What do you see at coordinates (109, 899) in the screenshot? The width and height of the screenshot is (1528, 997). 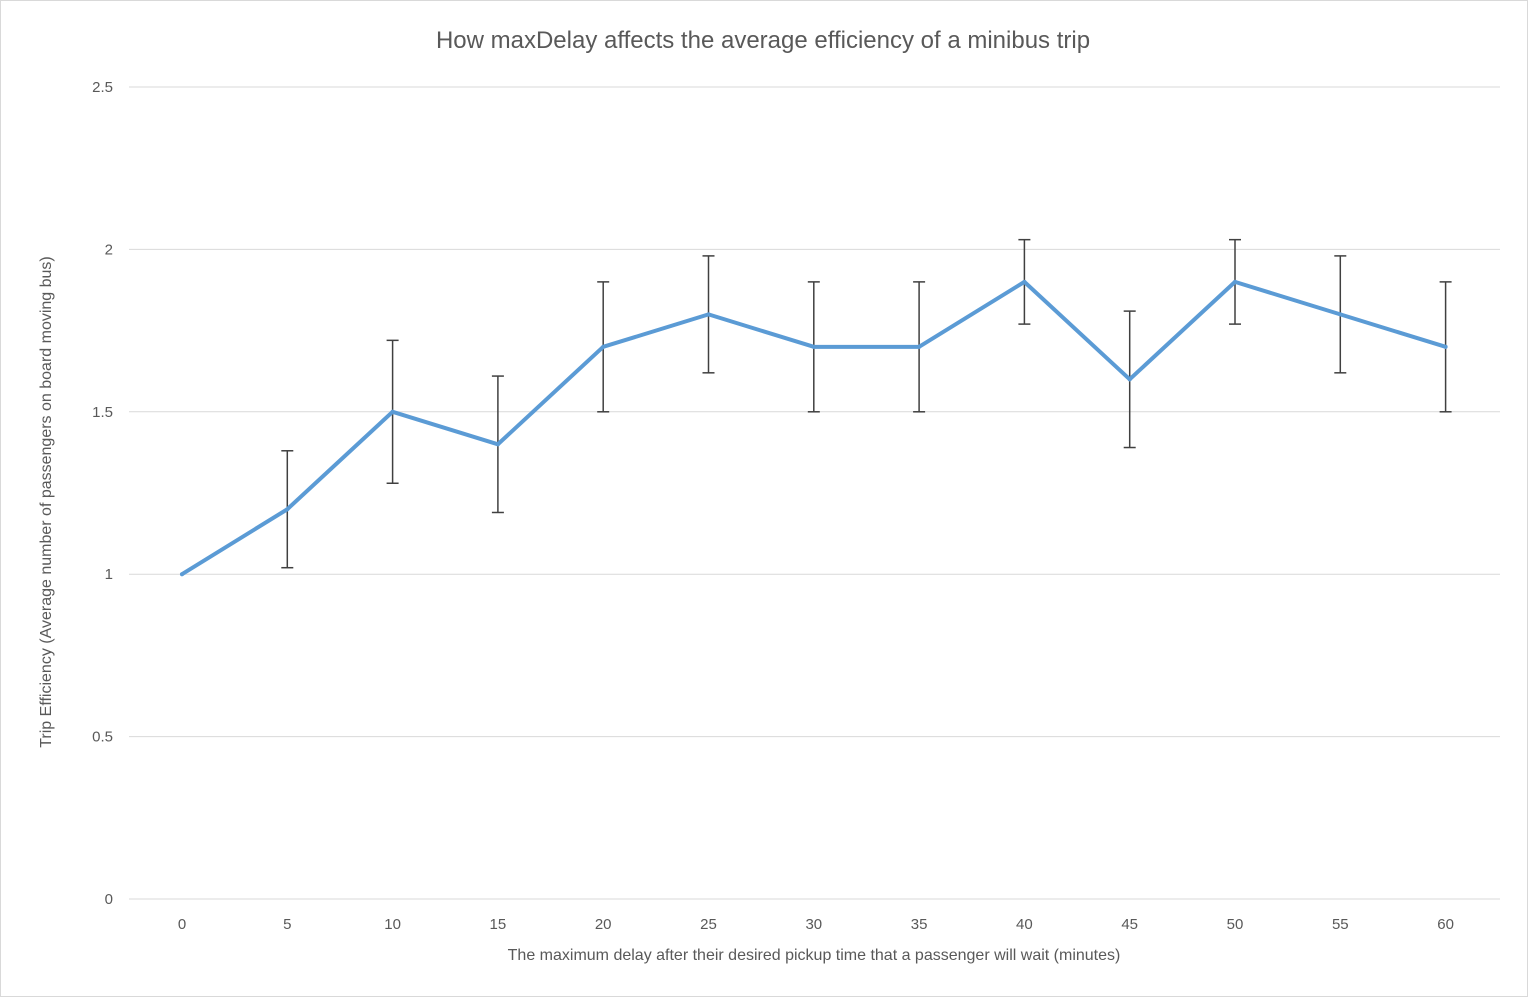 I see `y-tick-label-0: 0` at bounding box center [109, 899].